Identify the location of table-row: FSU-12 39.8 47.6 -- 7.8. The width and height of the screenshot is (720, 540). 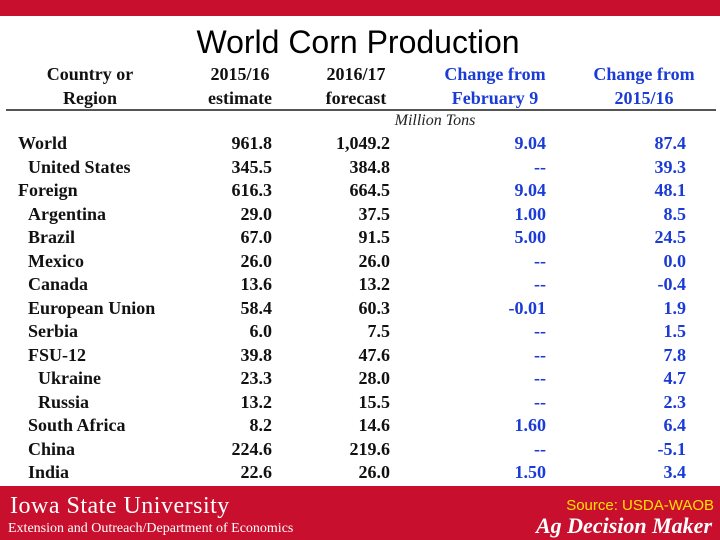
(360, 356).